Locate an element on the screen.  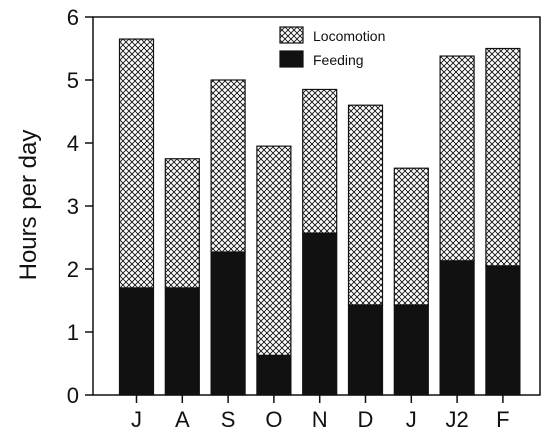
y-tick-label: 1 is located at coordinates (73, 332).